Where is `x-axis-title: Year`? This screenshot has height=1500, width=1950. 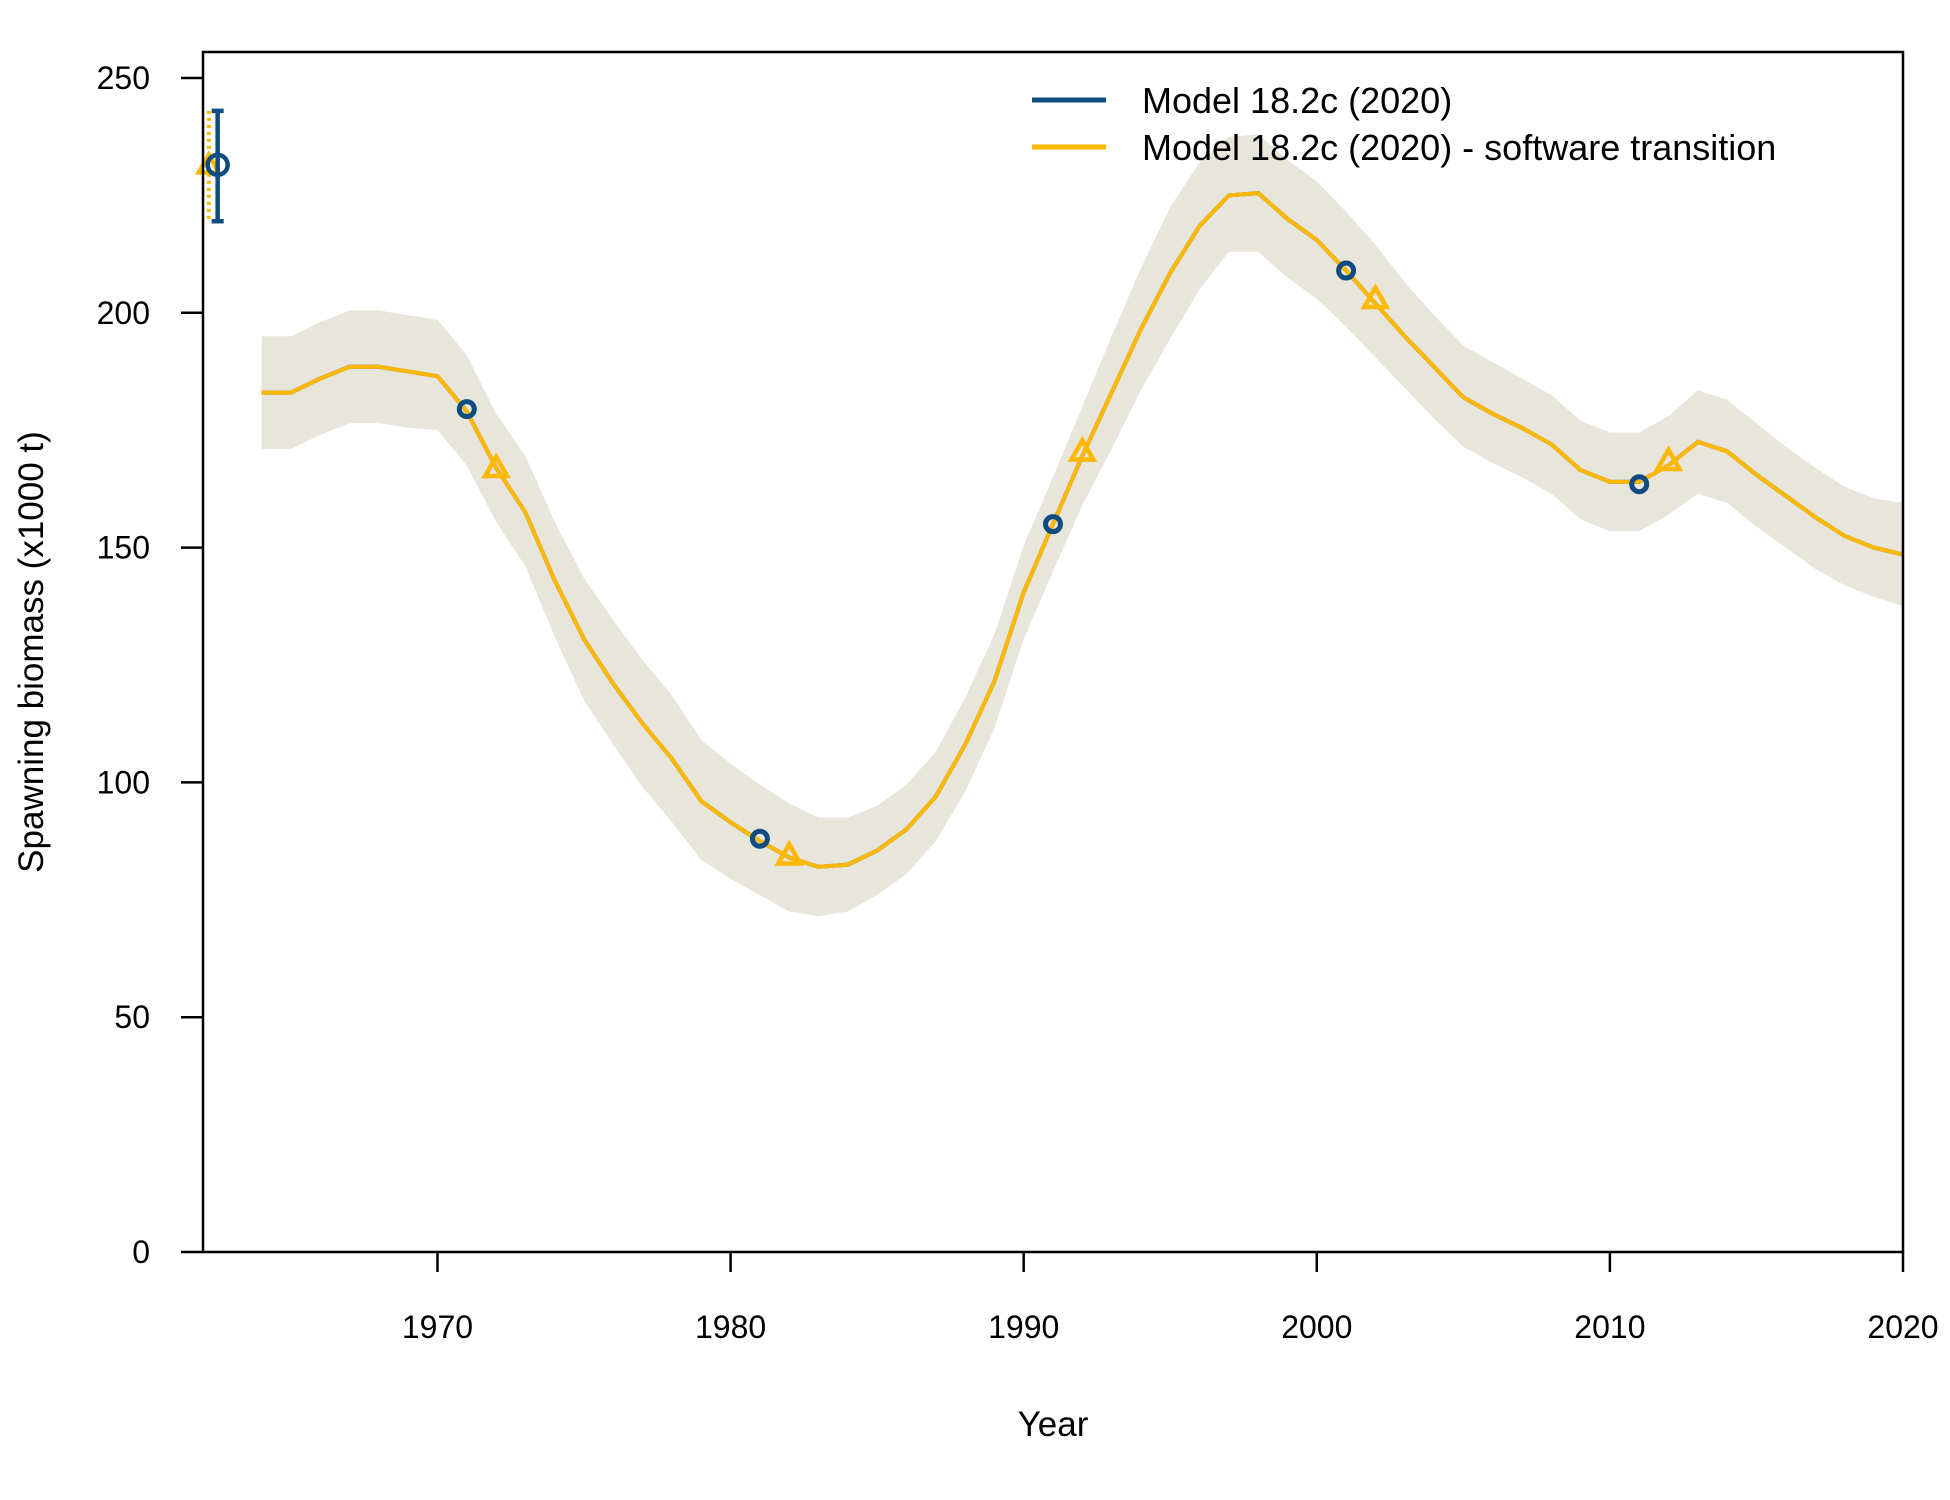 x-axis-title: Year is located at coordinates (1053, 1424).